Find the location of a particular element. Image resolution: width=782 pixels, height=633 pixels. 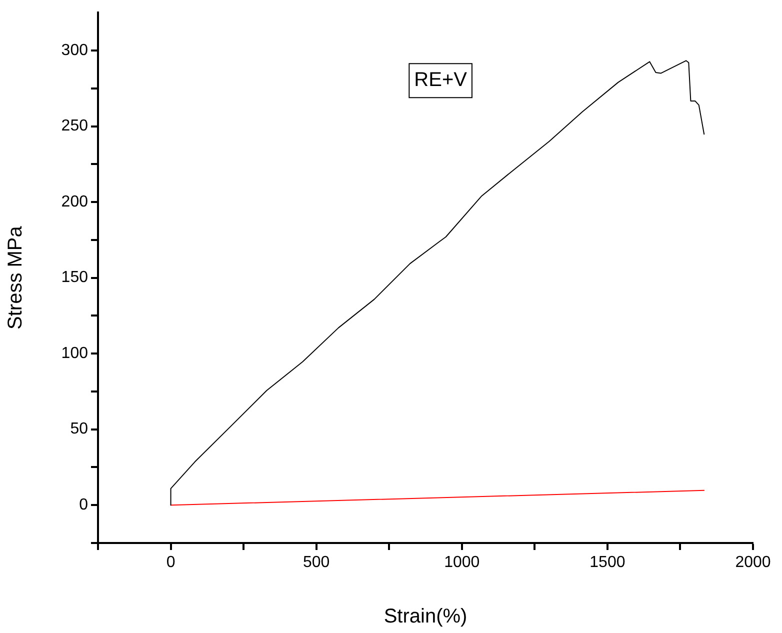

x-tick-label: 0 is located at coordinates (171, 563).